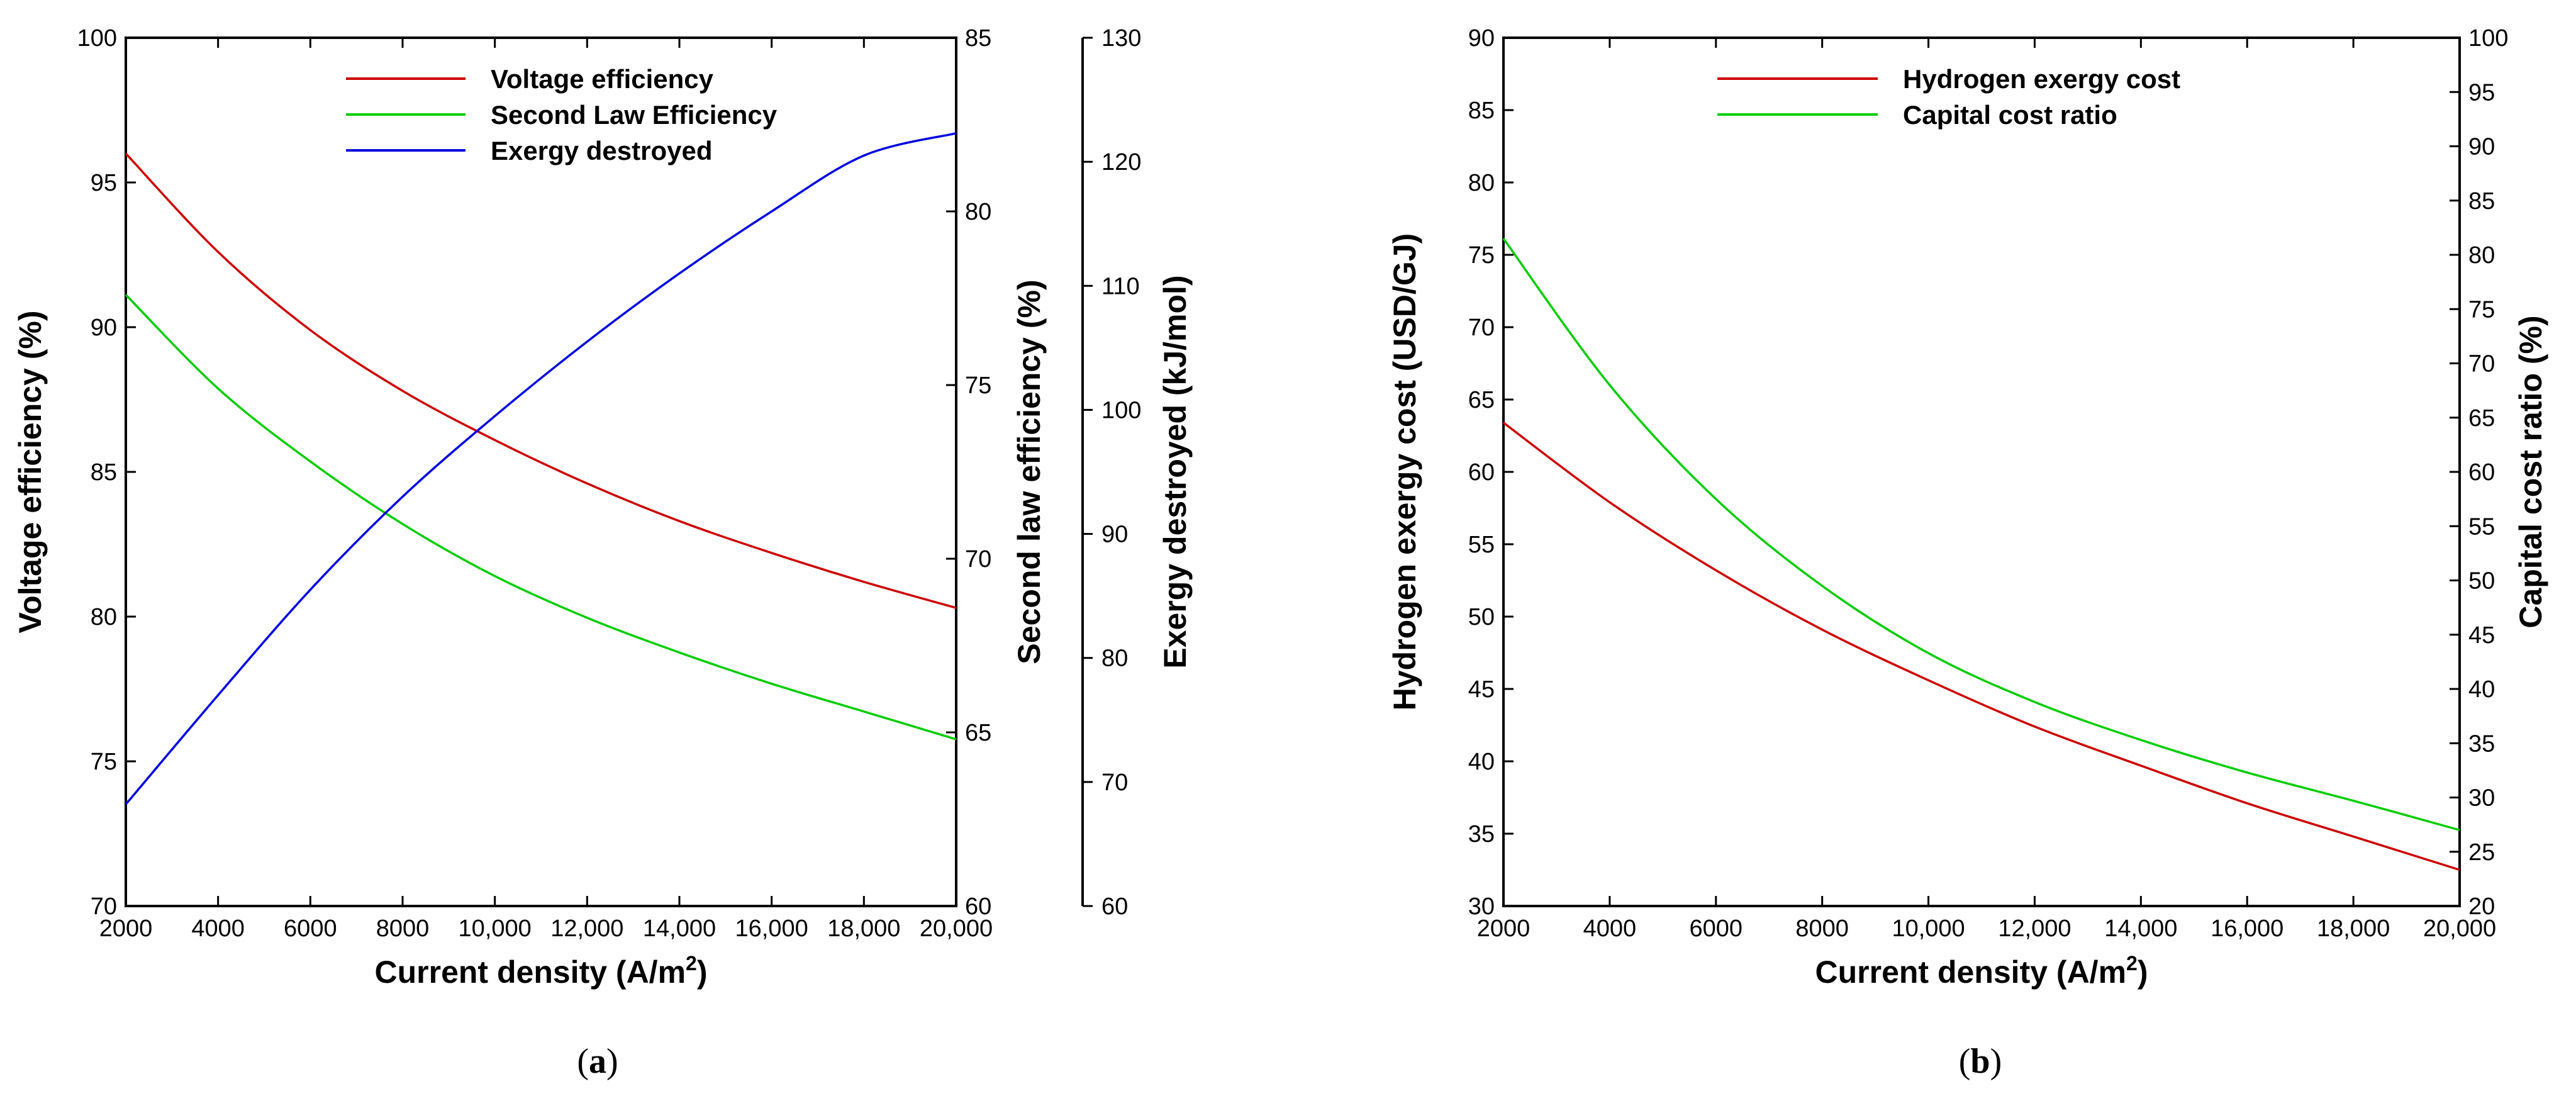  What do you see at coordinates (2481, 635) in the screenshot?
I see `right-y-tick-label: 45` at bounding box center [2481, 635].